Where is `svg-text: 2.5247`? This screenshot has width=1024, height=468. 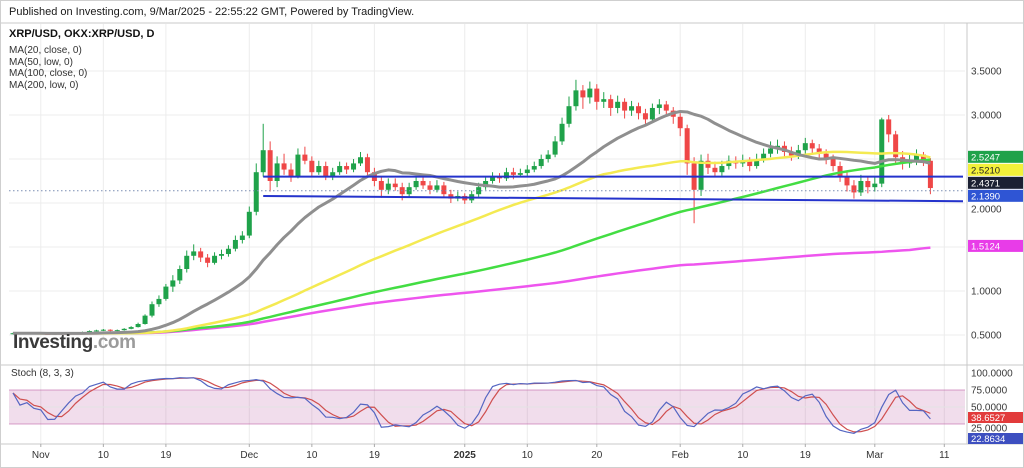 svg-text: 2.5247 is located at coordinates (985, 157).